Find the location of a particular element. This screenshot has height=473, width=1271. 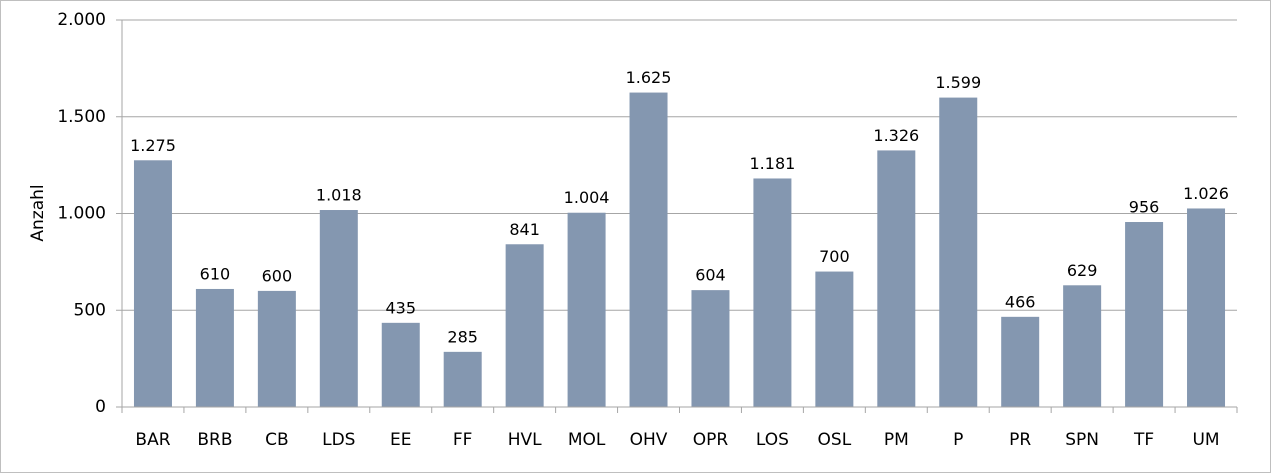

x-tick-label: OSL is located at coordinates (835, 440).